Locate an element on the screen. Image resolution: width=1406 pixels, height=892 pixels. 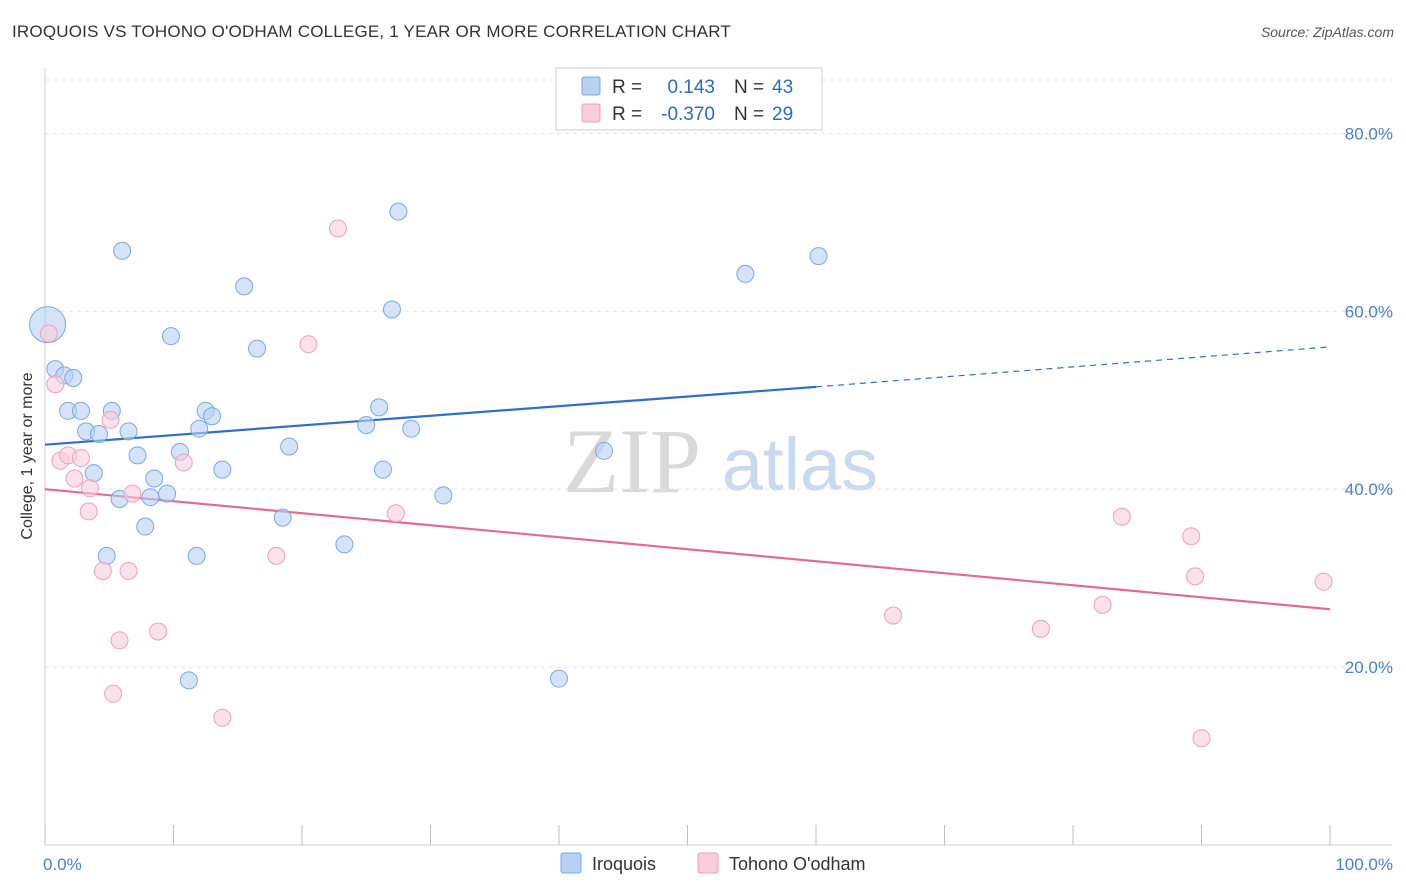
trend-line-iroquois is located at coordinates (430, 415).